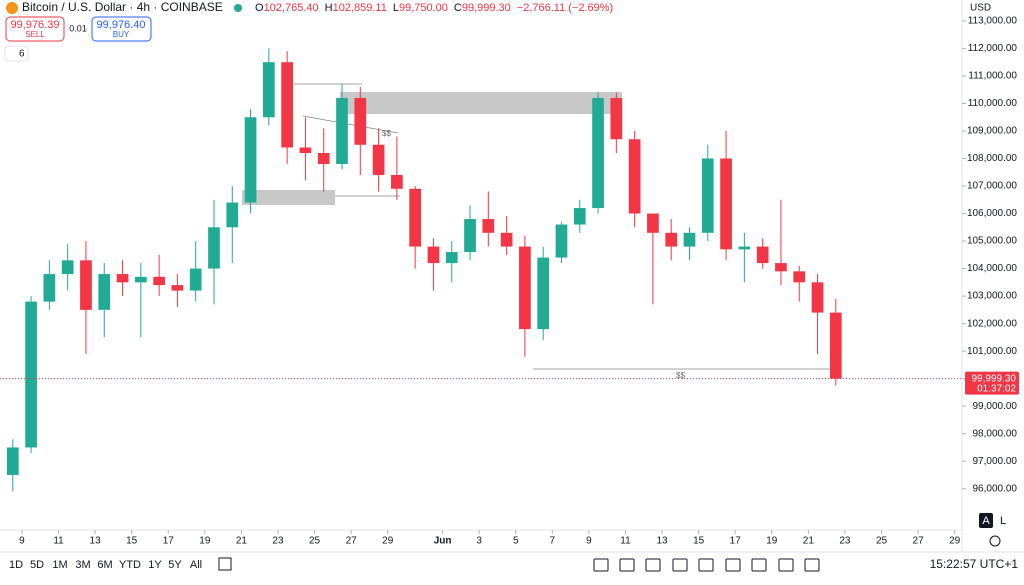  I want to click on ohlc-key: L, so click(396, 8).